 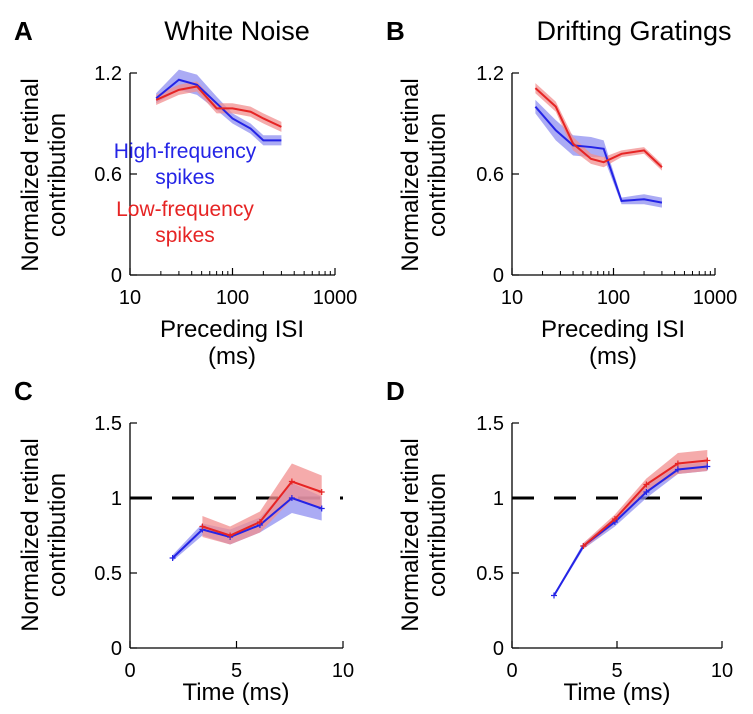 What do you see at coordinates (633, 31) in the screenshot?
I see `panel-title: Drifting Gratings` at bounding box center [633, 31].